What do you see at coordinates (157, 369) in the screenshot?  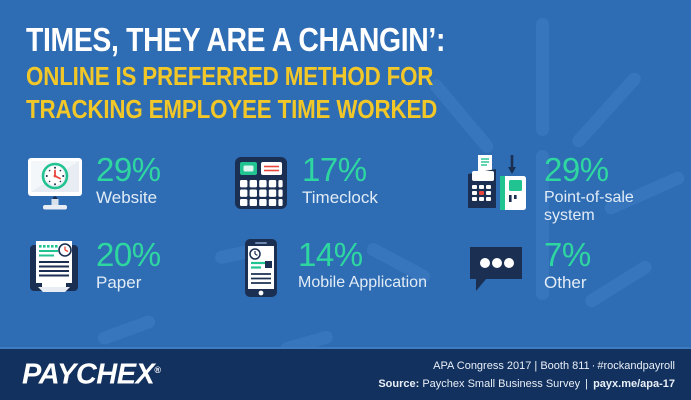 I see `registered-mark: ®` at bounding box center [157, 369].